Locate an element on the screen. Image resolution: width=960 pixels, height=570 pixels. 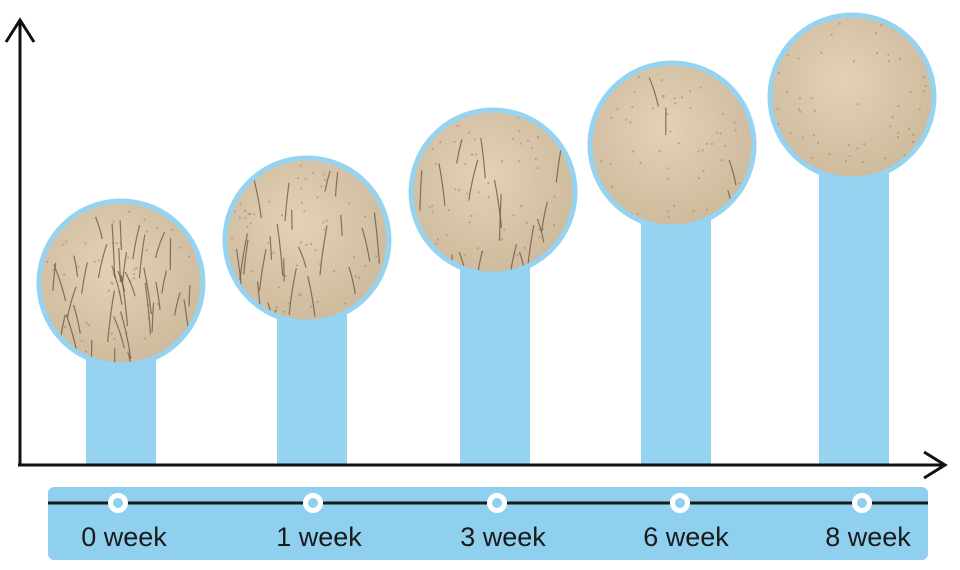
skin-sample is located at coordinates (493, 192).